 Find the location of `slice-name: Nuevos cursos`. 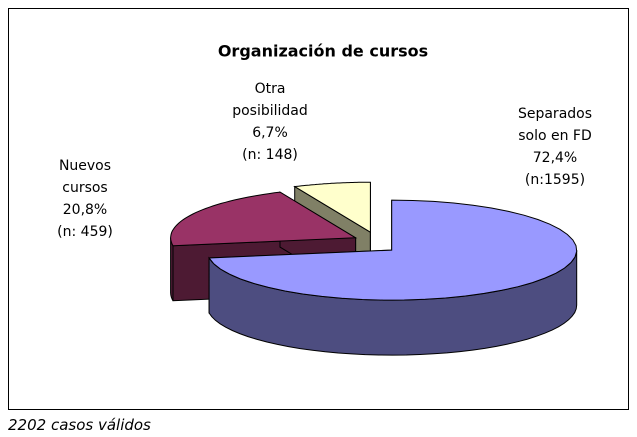

slice-name: Nuevos cursos is located at coordinates (85, 177).